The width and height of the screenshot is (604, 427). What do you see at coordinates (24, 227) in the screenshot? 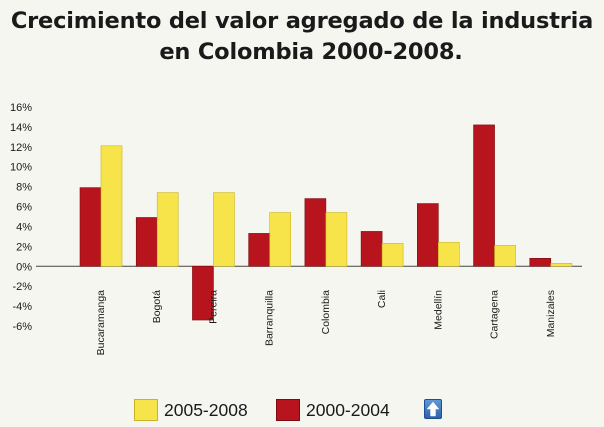
I see `y-tick-label: 4%` at bounding box center [24, 227].